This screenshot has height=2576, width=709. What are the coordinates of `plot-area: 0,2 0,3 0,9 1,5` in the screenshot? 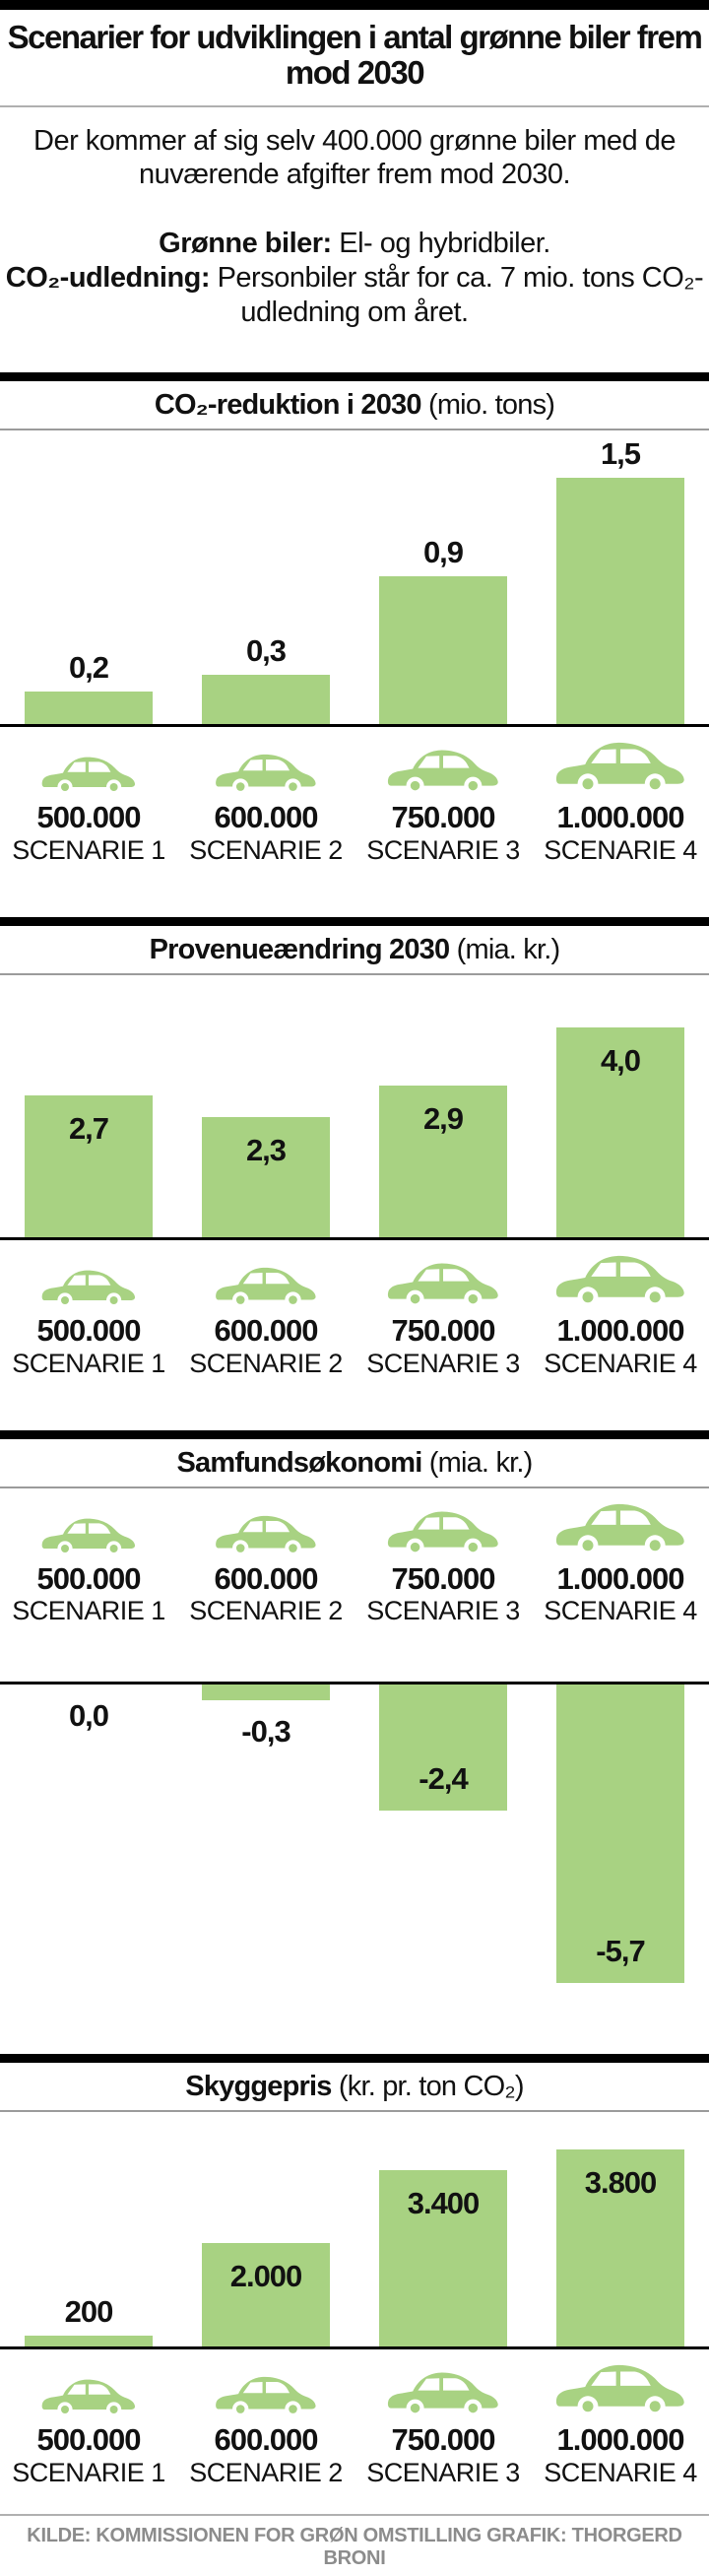 It's located at (354, 578).